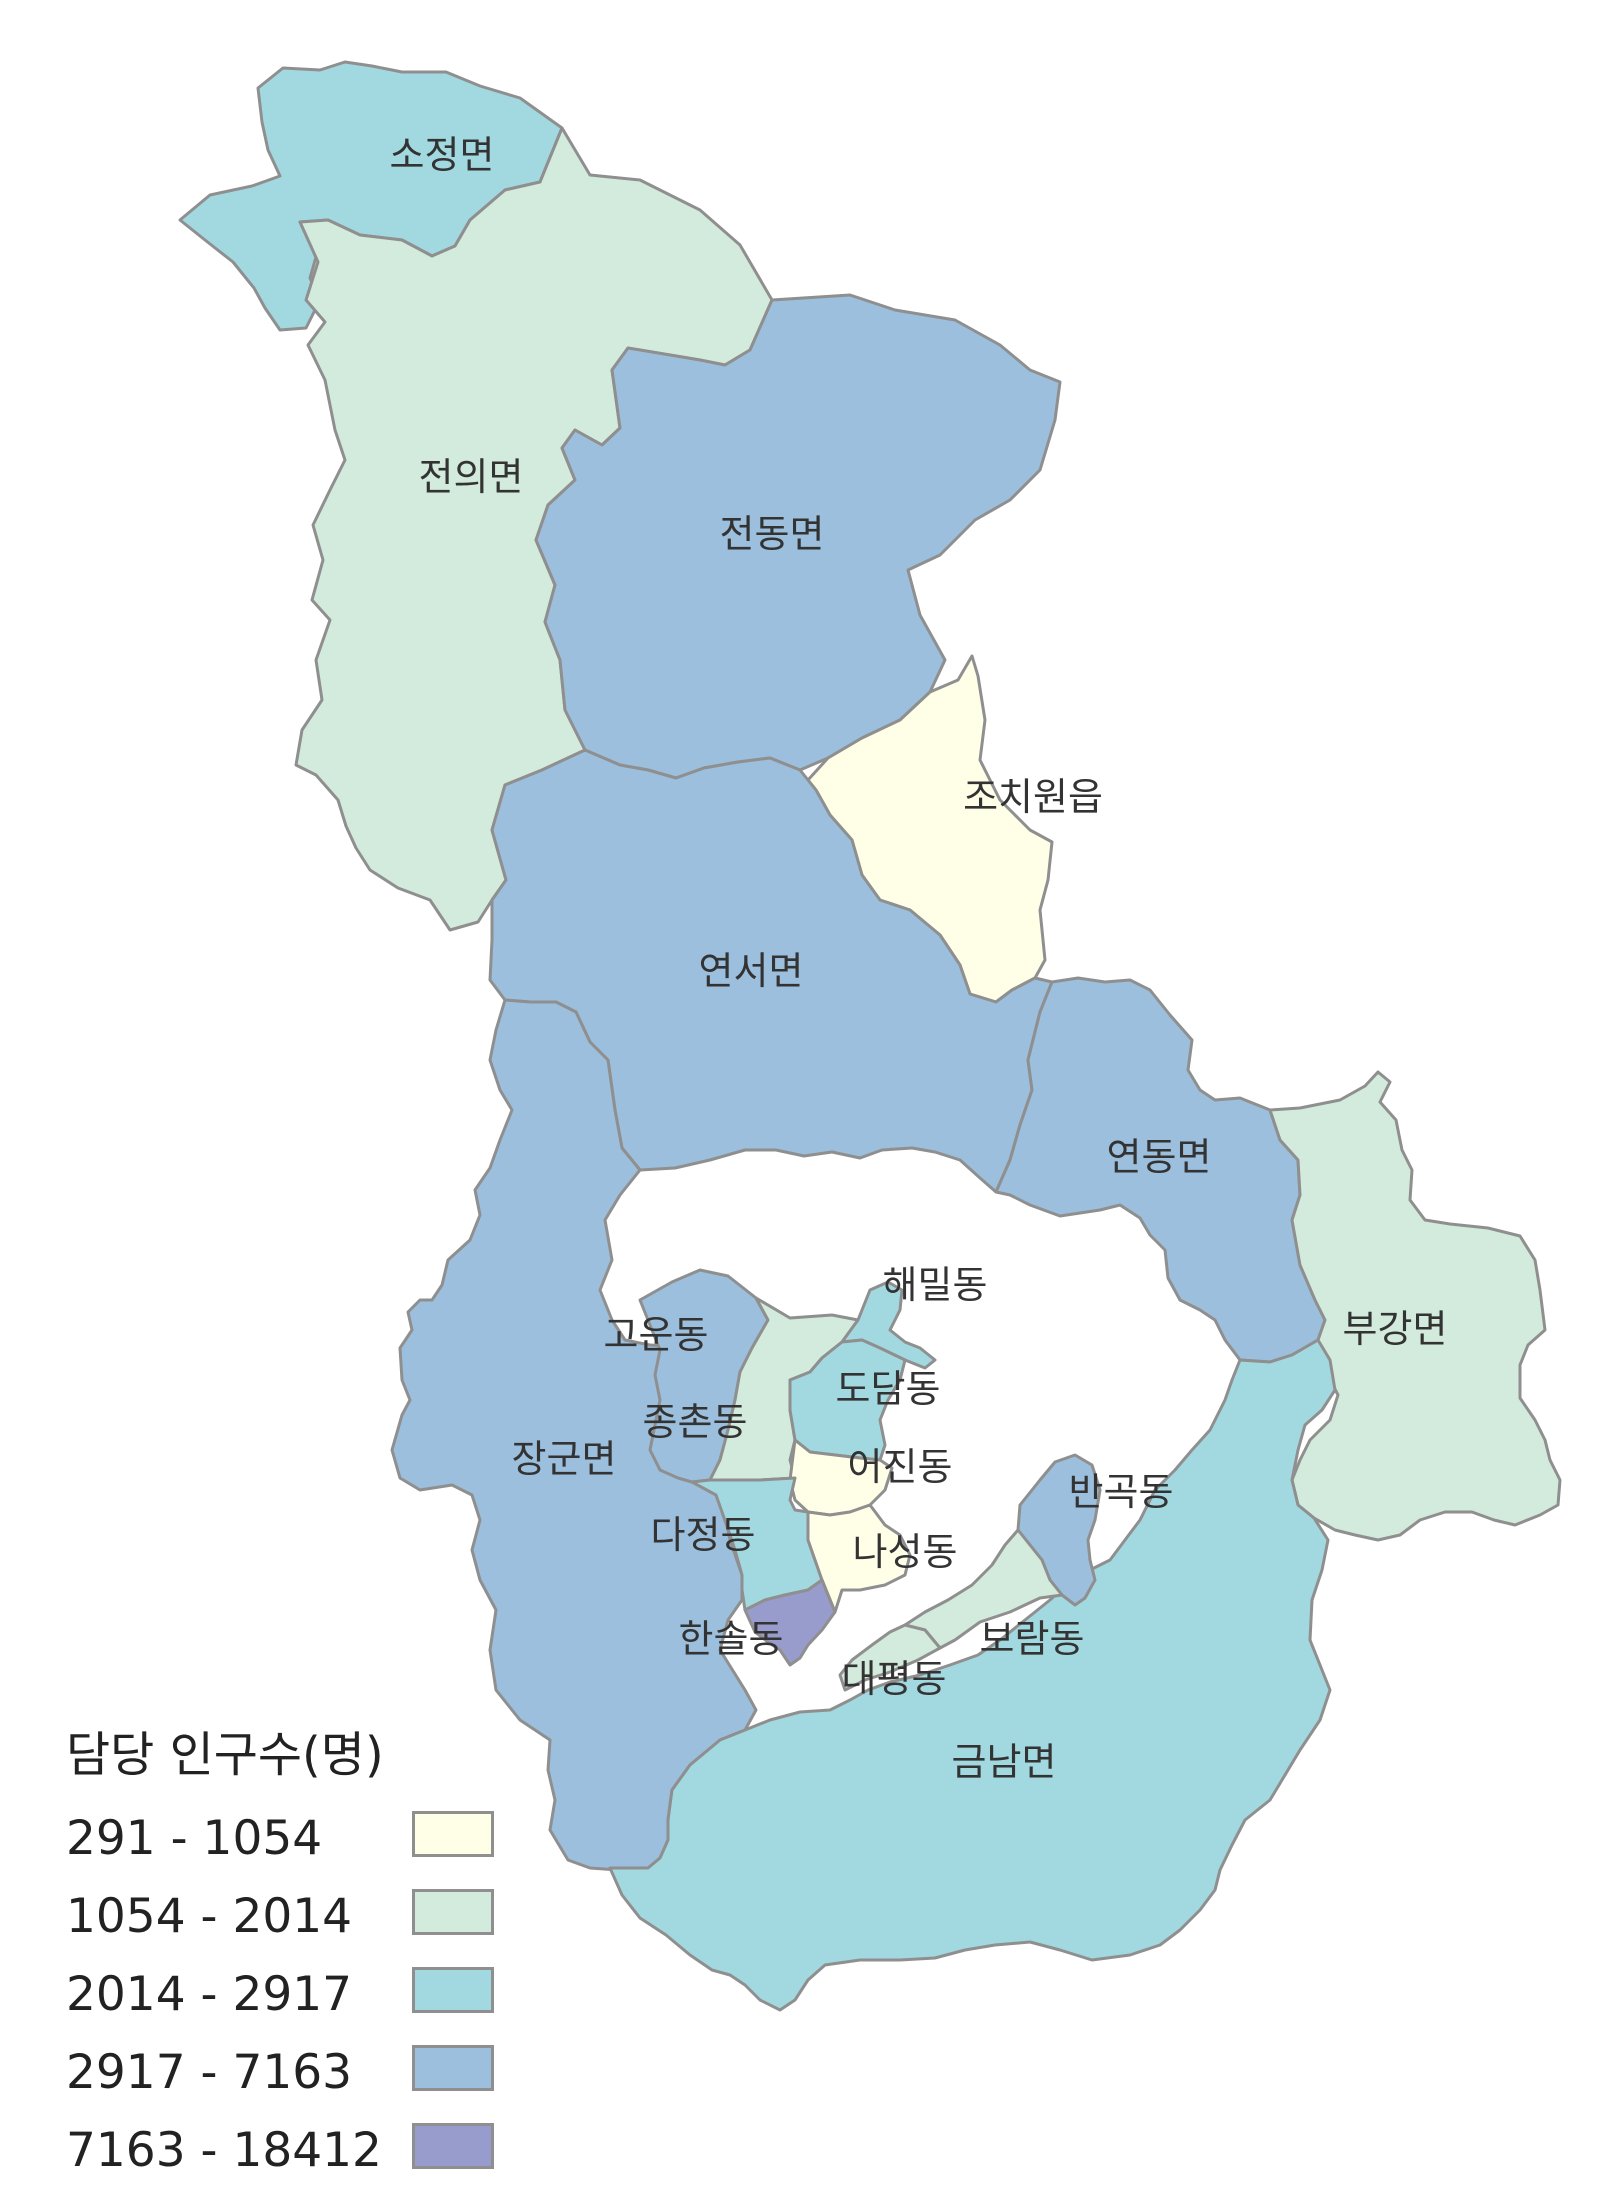  Describe the element at coordinates (772, 534) in the screenshot. I see `label-jeondong: 전동면` at that location.